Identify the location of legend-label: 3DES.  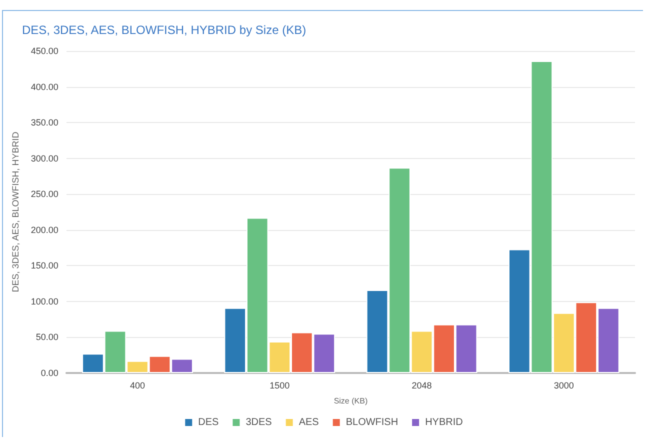
(259, 422).